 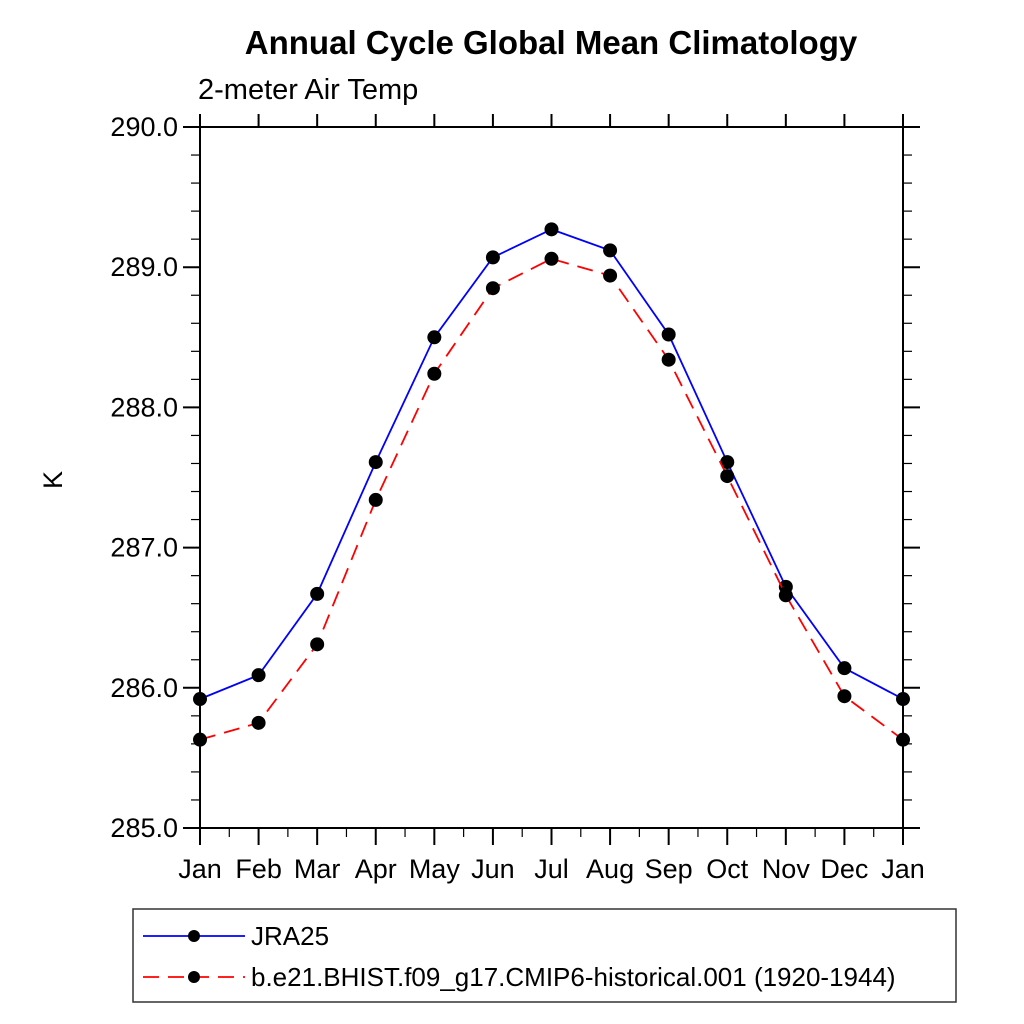 What do you see at coordinates (610, 869) in the screenshot?
I see `x-tick-label: Aug` at bounding box center [610, 869].